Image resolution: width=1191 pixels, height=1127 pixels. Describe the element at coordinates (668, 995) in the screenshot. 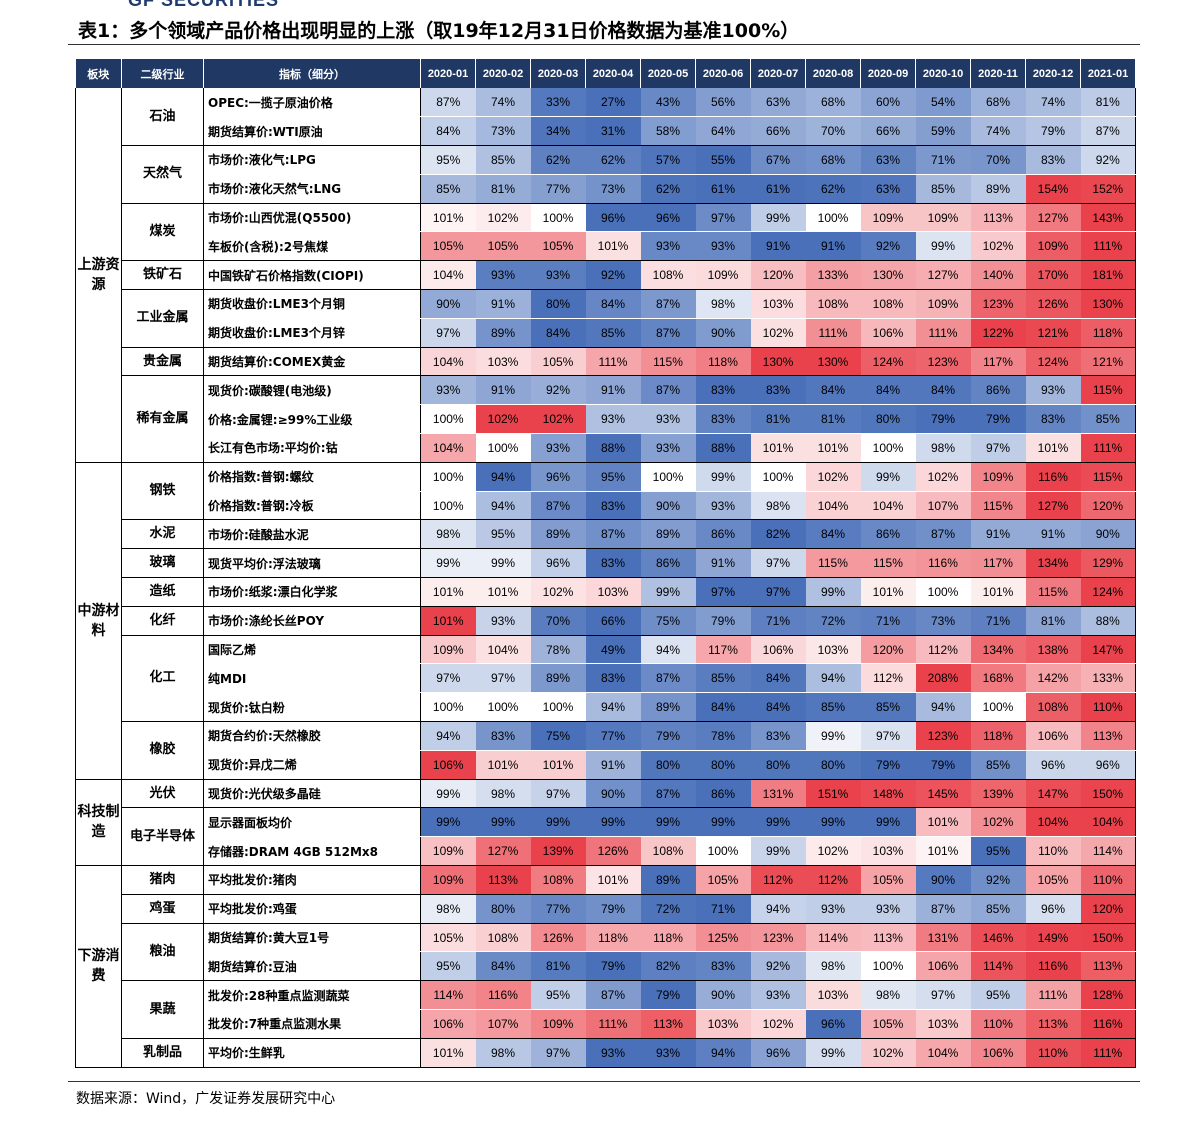

I see `heatmap-cell: 79%` at that location.